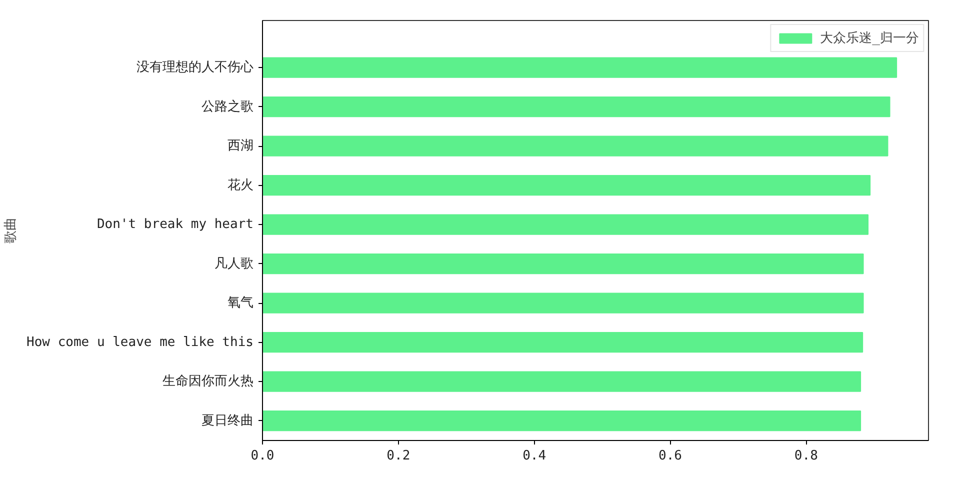 This screenshot has height=480, width=958. I want to click on y-tick-label: 花火, so click(241, 185).